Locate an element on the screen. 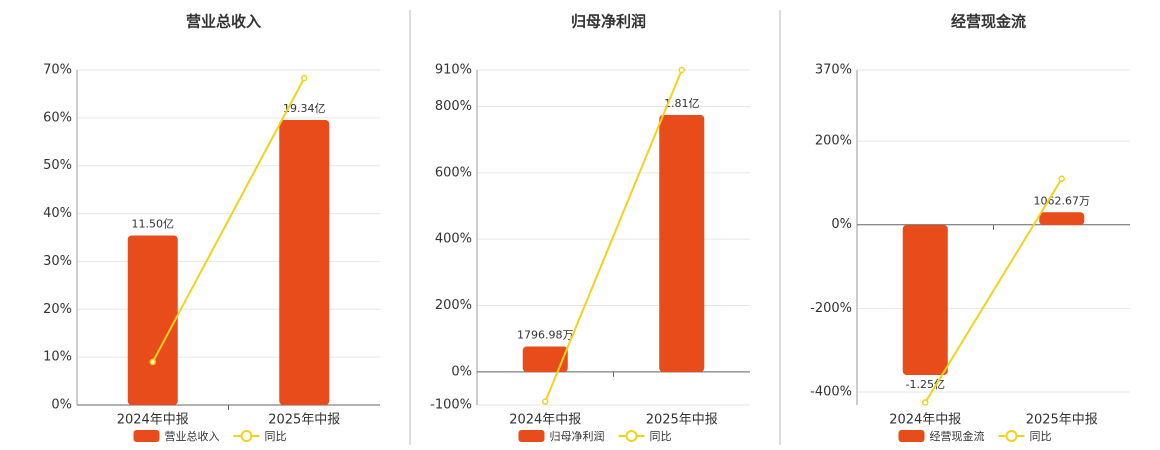  y-tick-label: -200% is located at coordinates (831, 308).